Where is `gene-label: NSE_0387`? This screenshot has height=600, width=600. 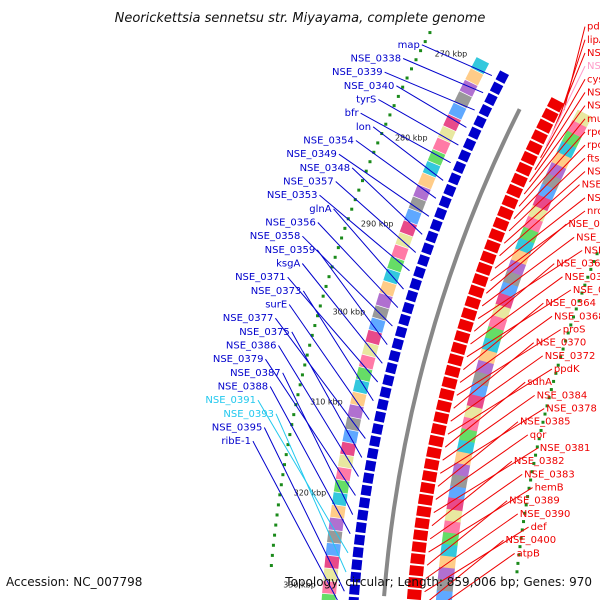 gene-label: NSE_0387 is located at coordinates (255, 373).